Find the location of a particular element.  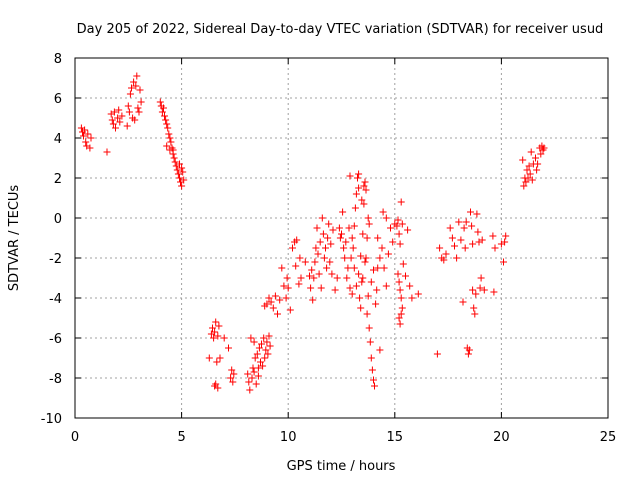

x-tick-label: 20 is located at coordinates (501, 437).